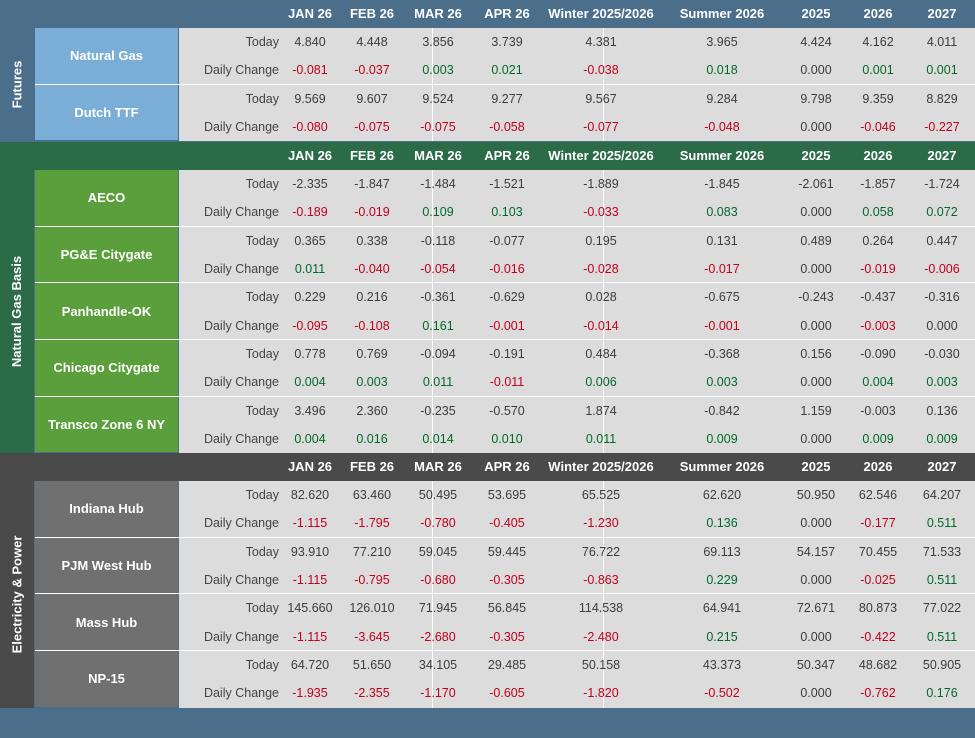  I want to click on today-value: 0.229, so click(310, 297).